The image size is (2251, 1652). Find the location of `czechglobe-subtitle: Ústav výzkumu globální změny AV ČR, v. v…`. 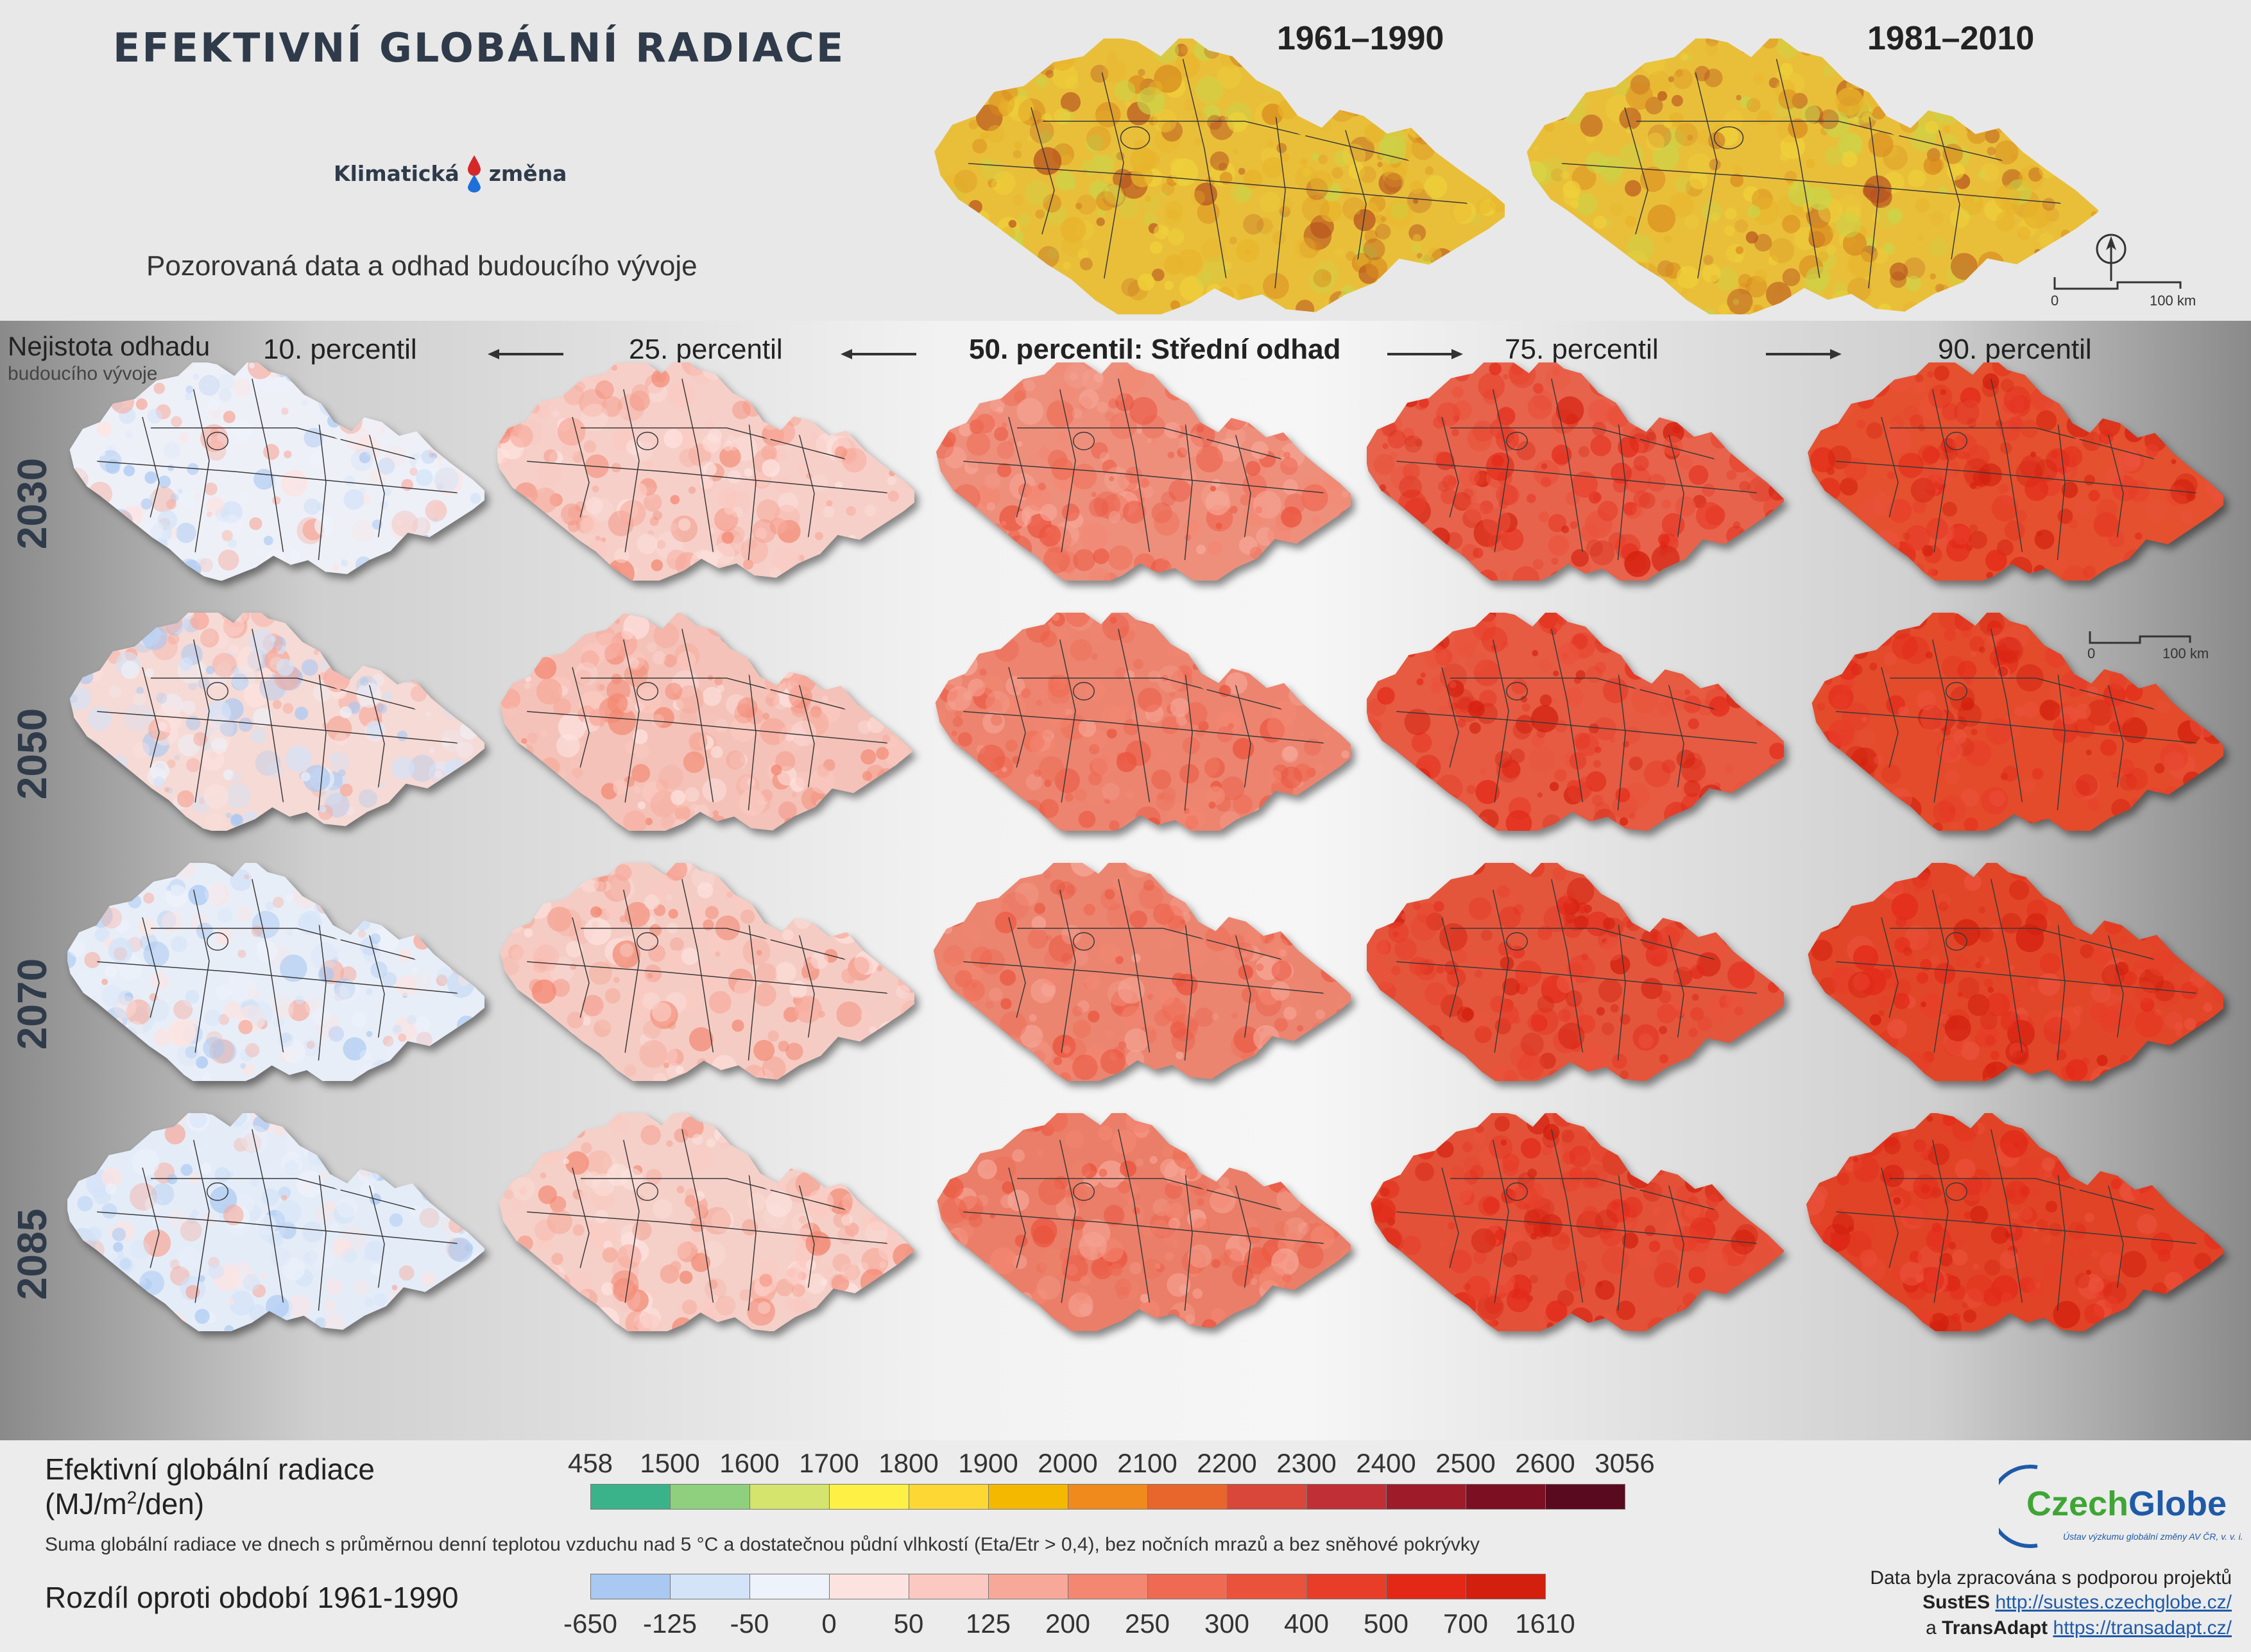

czechglobe-subtitle: Ústav výzkumu globální změny AV ČR, v. v… is located at coordinates (2153, 1536).